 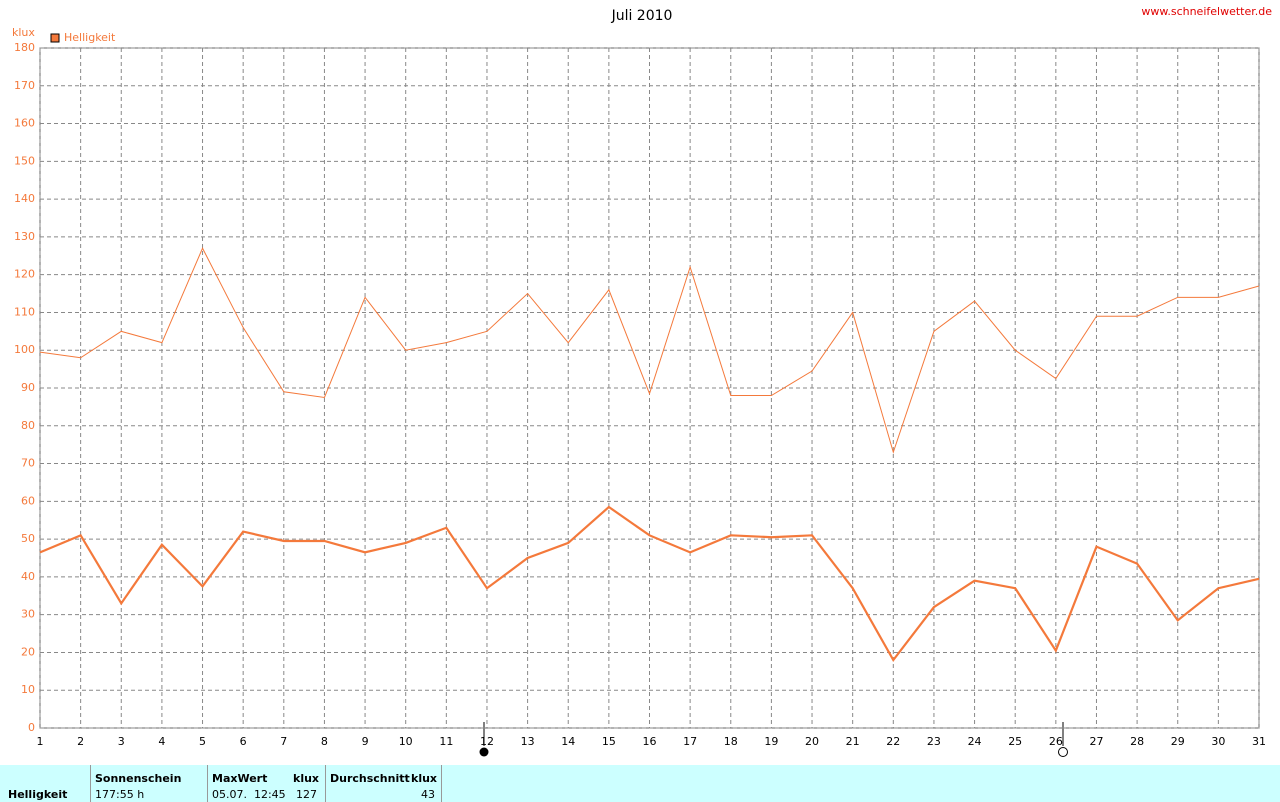 What do you see at coordinates (24, 160) in the screenshot?
I see `y-tick-label: 150` at bounding box center [24, 160].